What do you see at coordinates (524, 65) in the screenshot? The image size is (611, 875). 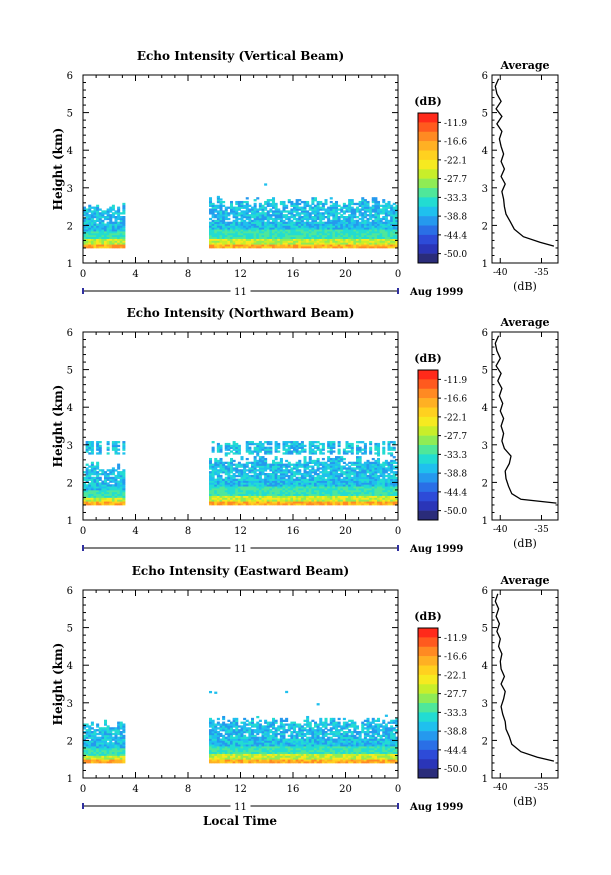 I see `profile-title: Average` at bounding box center [524, 65].